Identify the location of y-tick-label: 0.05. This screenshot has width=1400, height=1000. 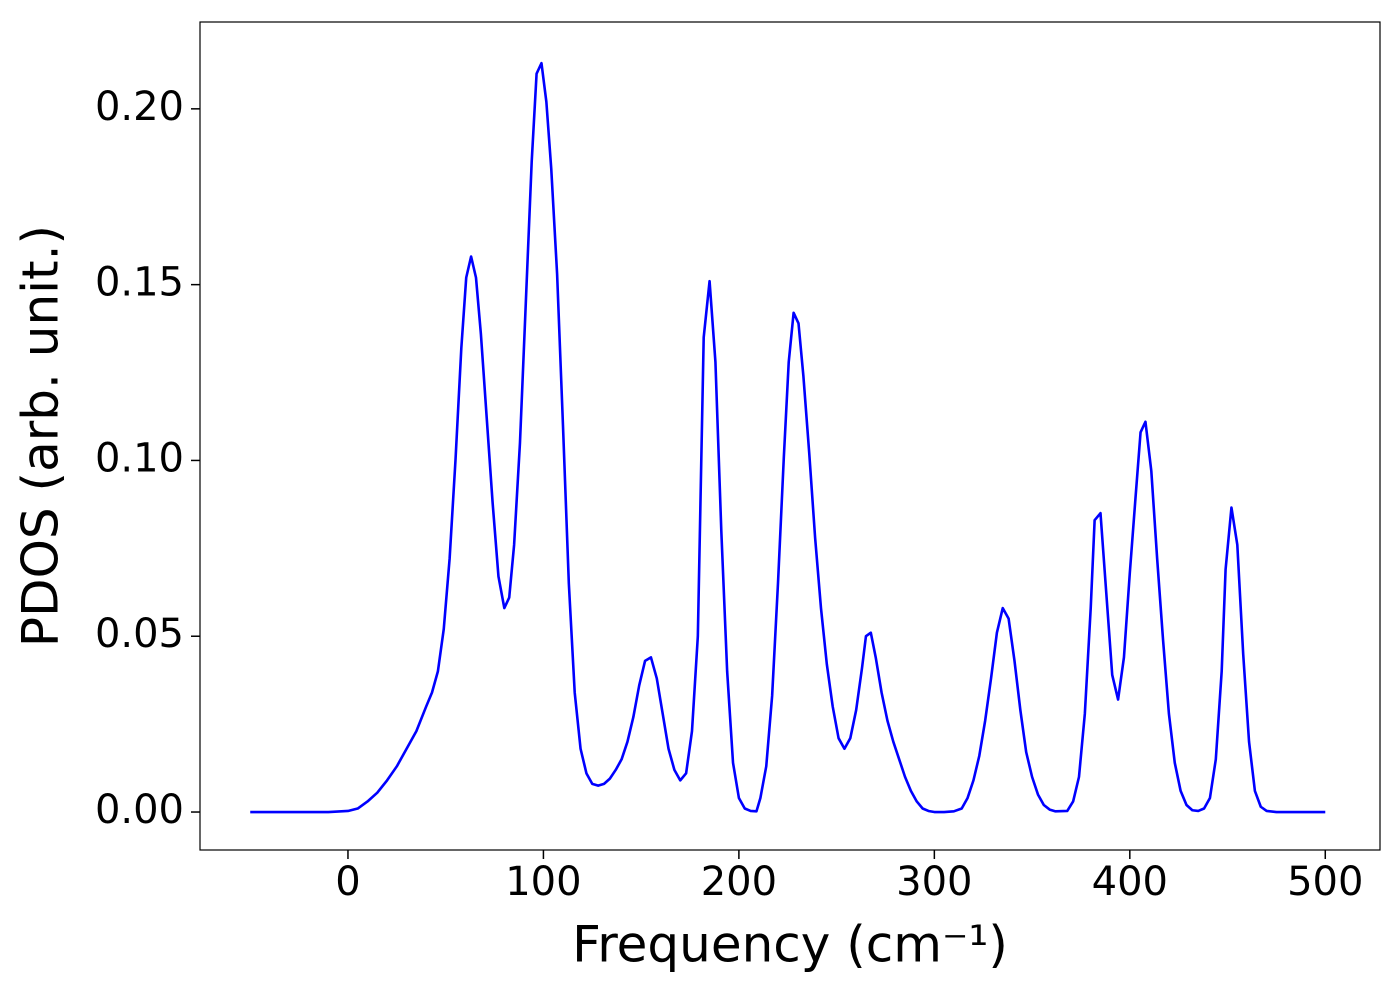
(139, 634).